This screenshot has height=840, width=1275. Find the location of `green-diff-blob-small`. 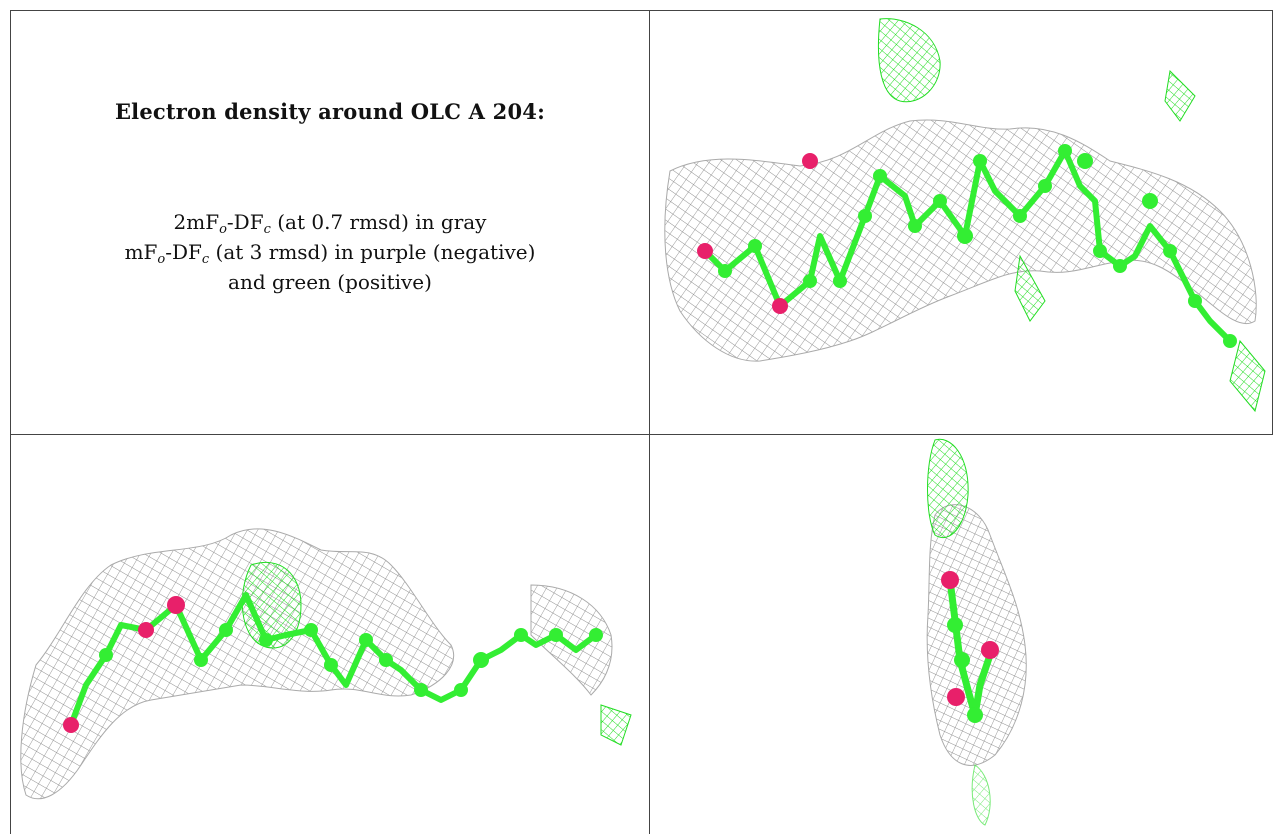

green-diff-blob-small is located at coordinates (1180, 95).